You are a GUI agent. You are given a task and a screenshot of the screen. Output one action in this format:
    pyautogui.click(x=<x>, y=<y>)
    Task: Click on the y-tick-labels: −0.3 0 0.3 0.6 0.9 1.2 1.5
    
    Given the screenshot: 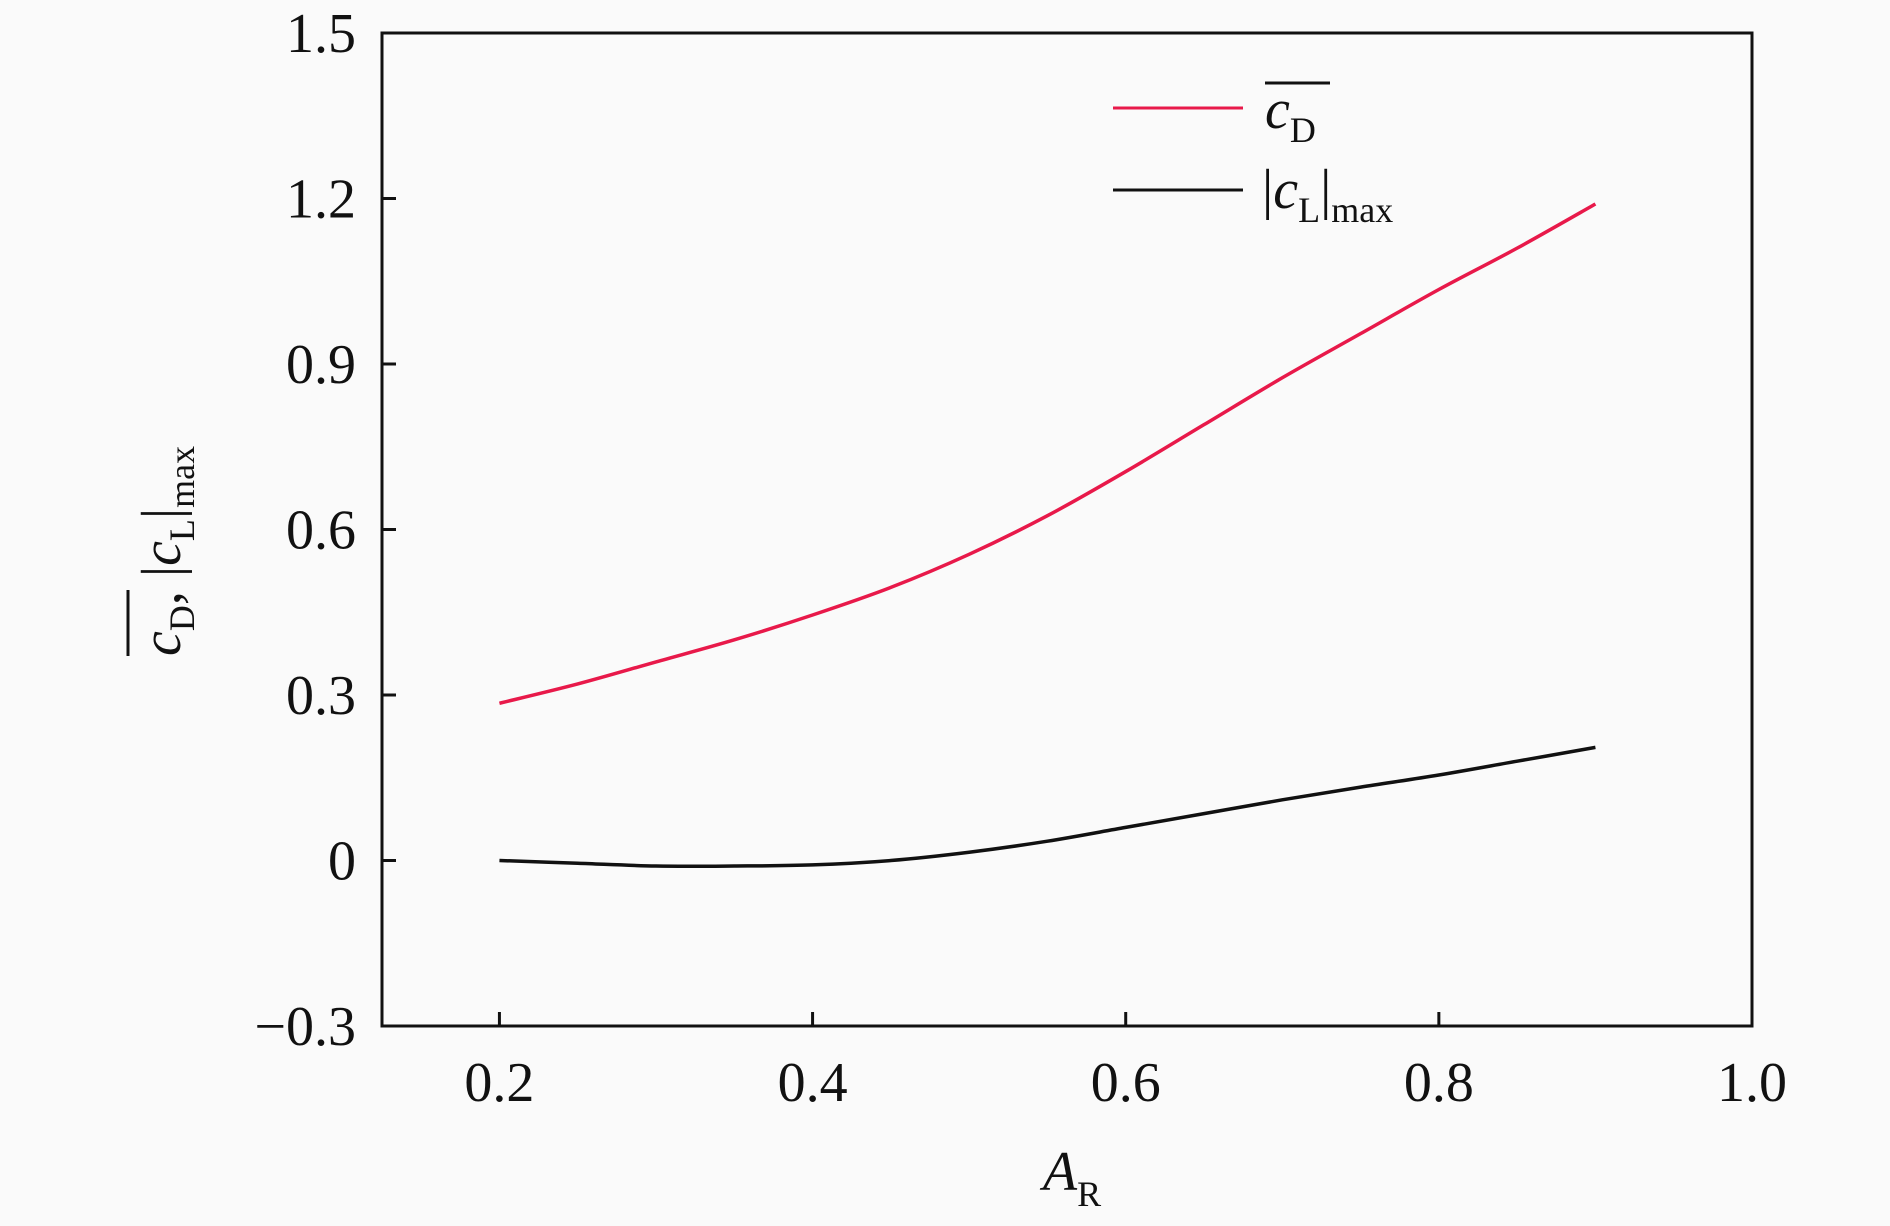 What is the action you would take?
    pyautogui.click(x=305, y=530)
    